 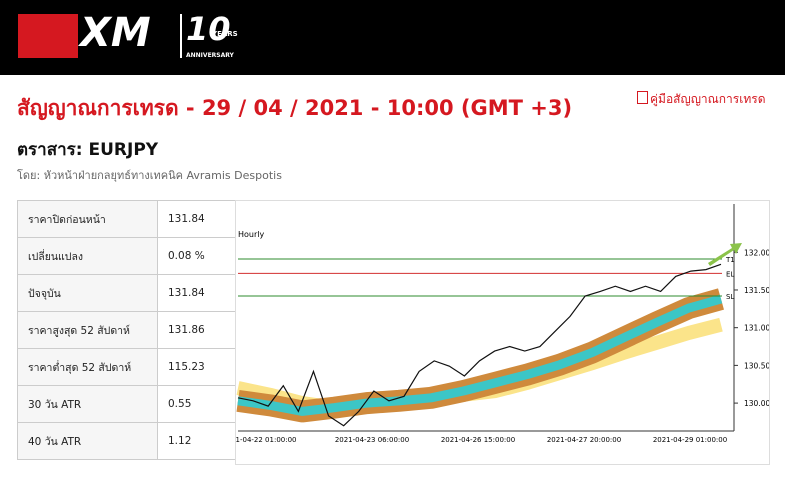 I want to click on instrument: ตราสาร: EURJPY, so click(x=88, y=150).